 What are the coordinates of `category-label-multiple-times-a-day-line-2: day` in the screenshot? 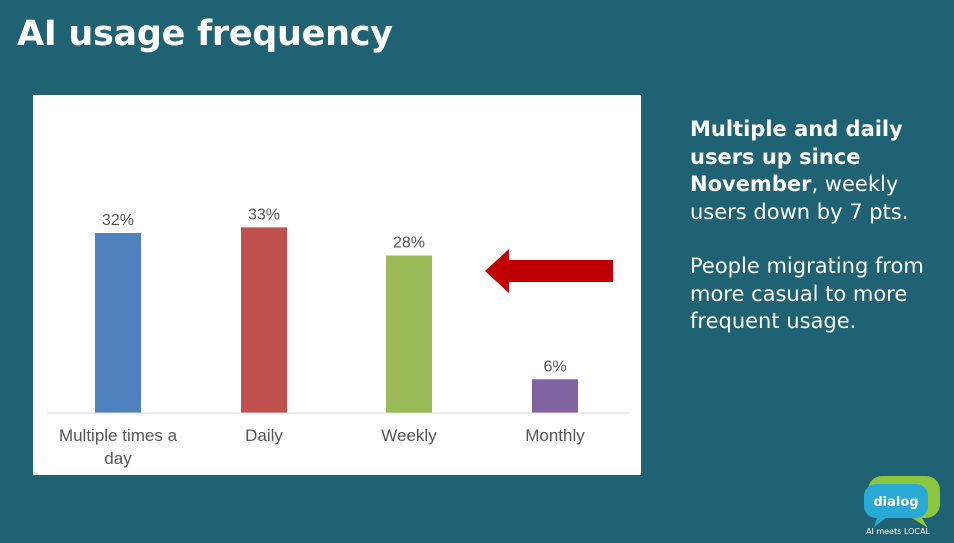 It's located at (118, 458).